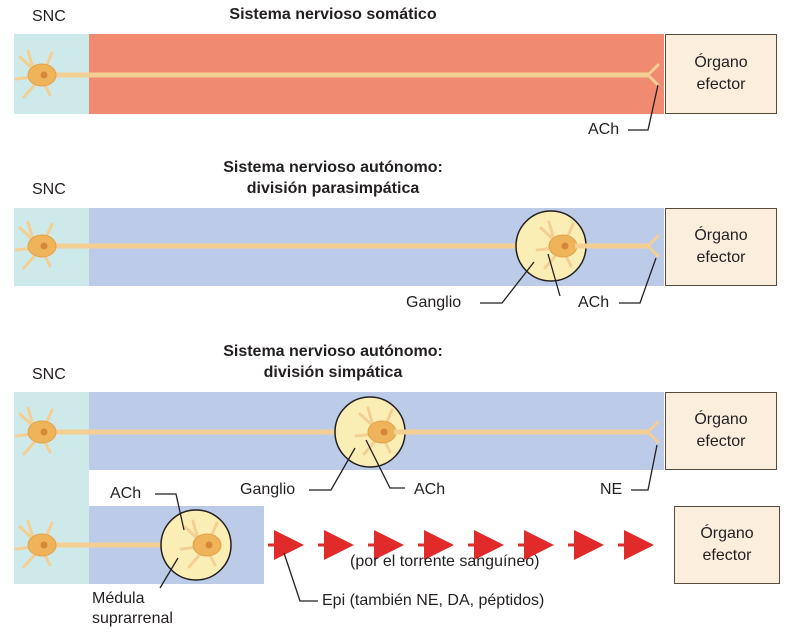 The width and height of the screenshot is (789, 634). Describe the element at coordinates (594, 302) in the screenshot. I see `parasympathetic-ach-label: ACh` at that location.